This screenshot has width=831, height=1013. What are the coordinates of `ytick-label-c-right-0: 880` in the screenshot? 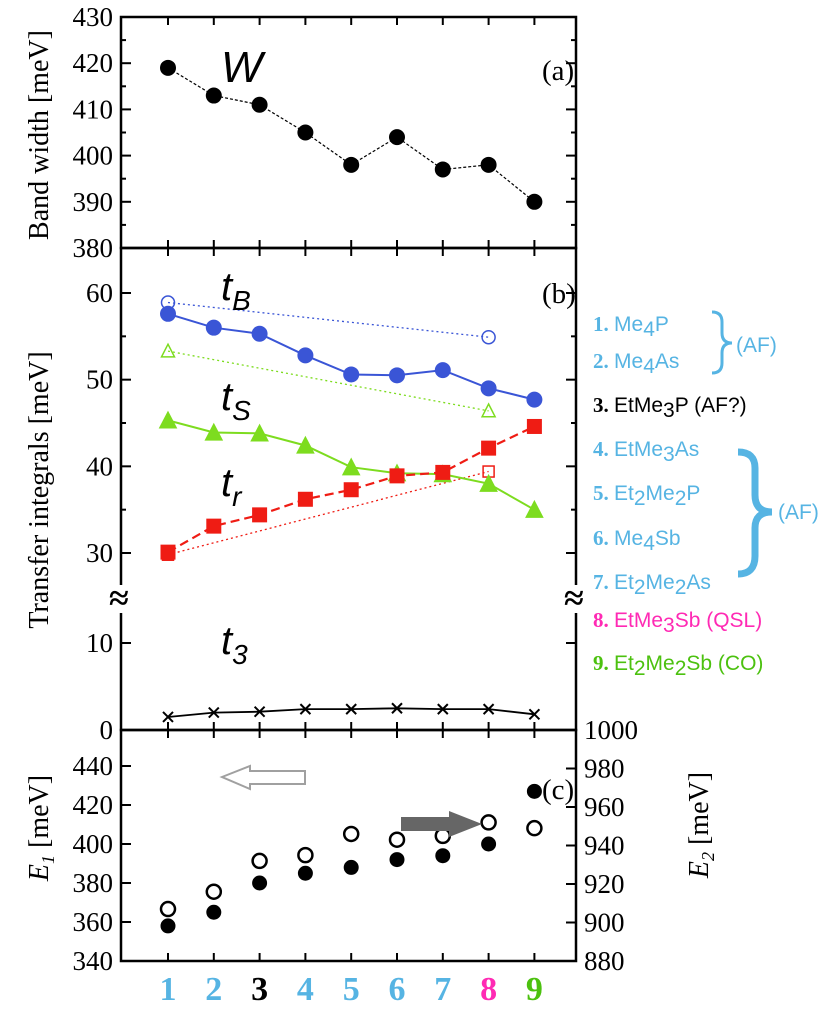 It's located at (604, 961).